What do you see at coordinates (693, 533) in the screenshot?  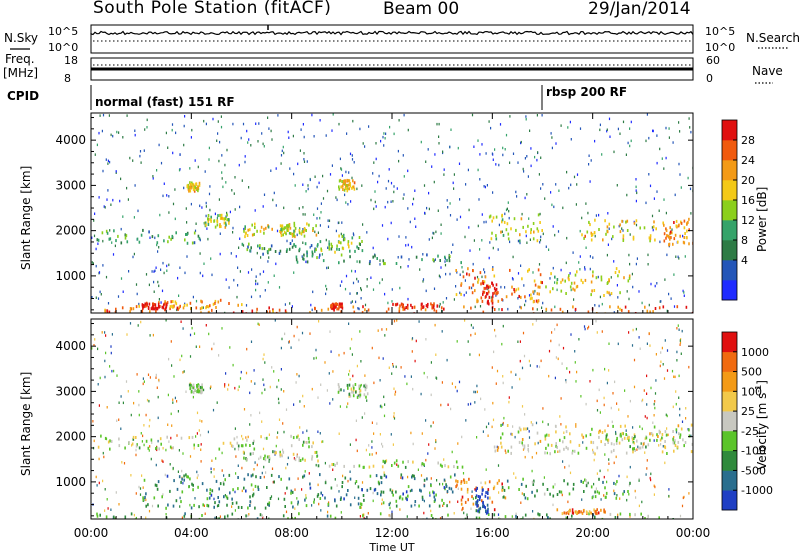 I see `xtick-label: 00:00` at bounding box center [693, 533].